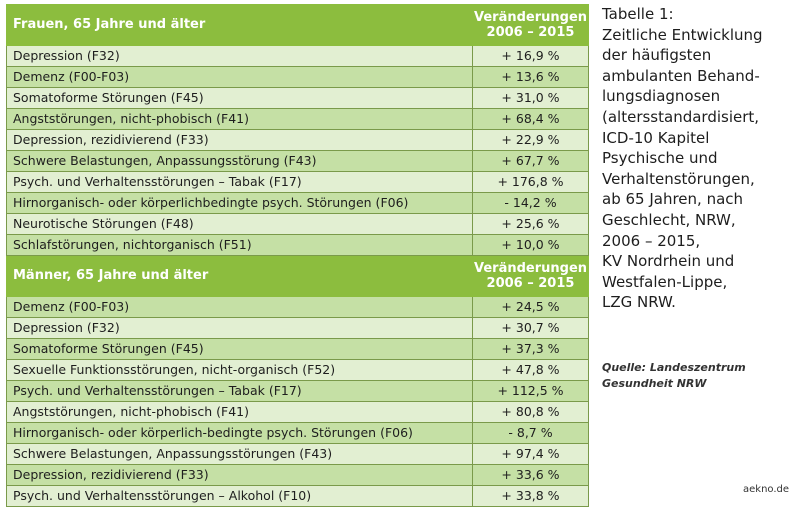 This screenshot has height=507, width=800. I want to click on caption-line: ambulanten Behand-, so click(681, 75).